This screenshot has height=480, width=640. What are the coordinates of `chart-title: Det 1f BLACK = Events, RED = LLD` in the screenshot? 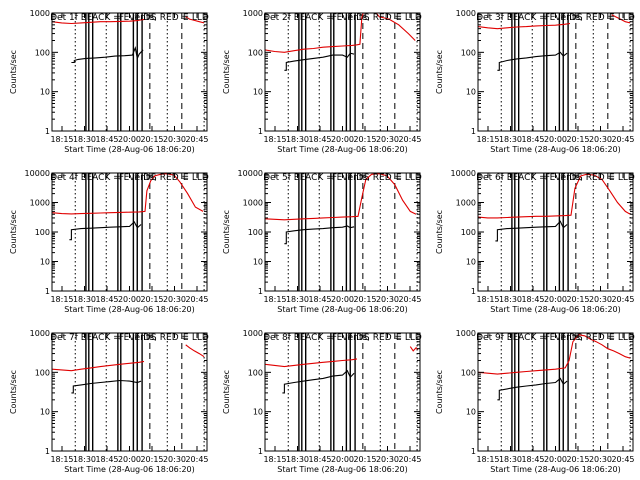 It's located at (129, 18).